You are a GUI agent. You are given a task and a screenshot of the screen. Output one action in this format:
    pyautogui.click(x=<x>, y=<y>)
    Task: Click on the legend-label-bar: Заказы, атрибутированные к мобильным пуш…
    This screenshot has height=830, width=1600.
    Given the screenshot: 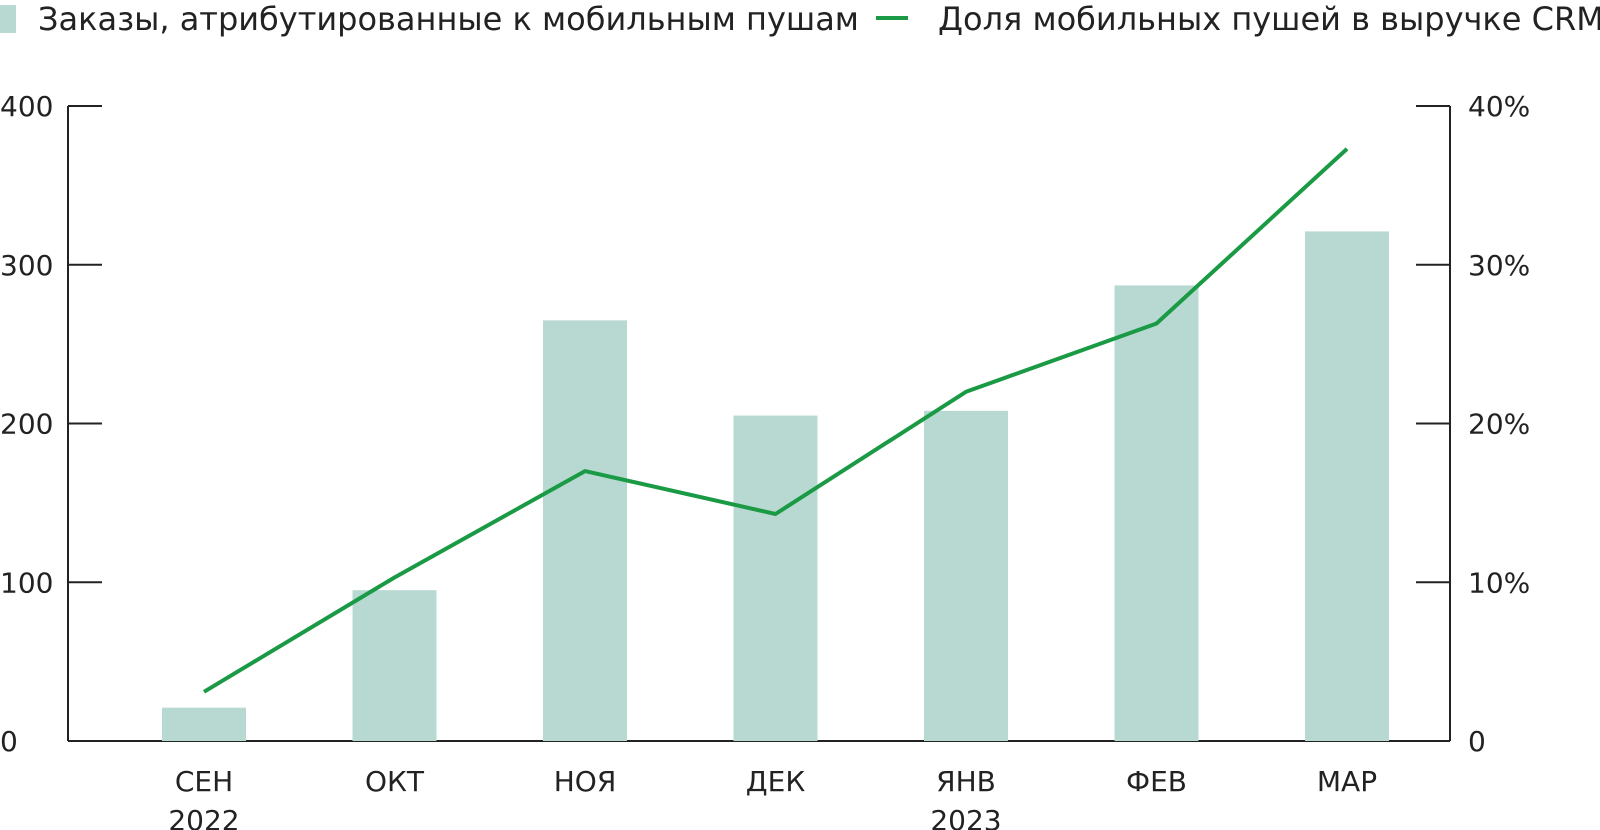 What is the action you would take?
    pyautogui.click(x=448, y=19)
    